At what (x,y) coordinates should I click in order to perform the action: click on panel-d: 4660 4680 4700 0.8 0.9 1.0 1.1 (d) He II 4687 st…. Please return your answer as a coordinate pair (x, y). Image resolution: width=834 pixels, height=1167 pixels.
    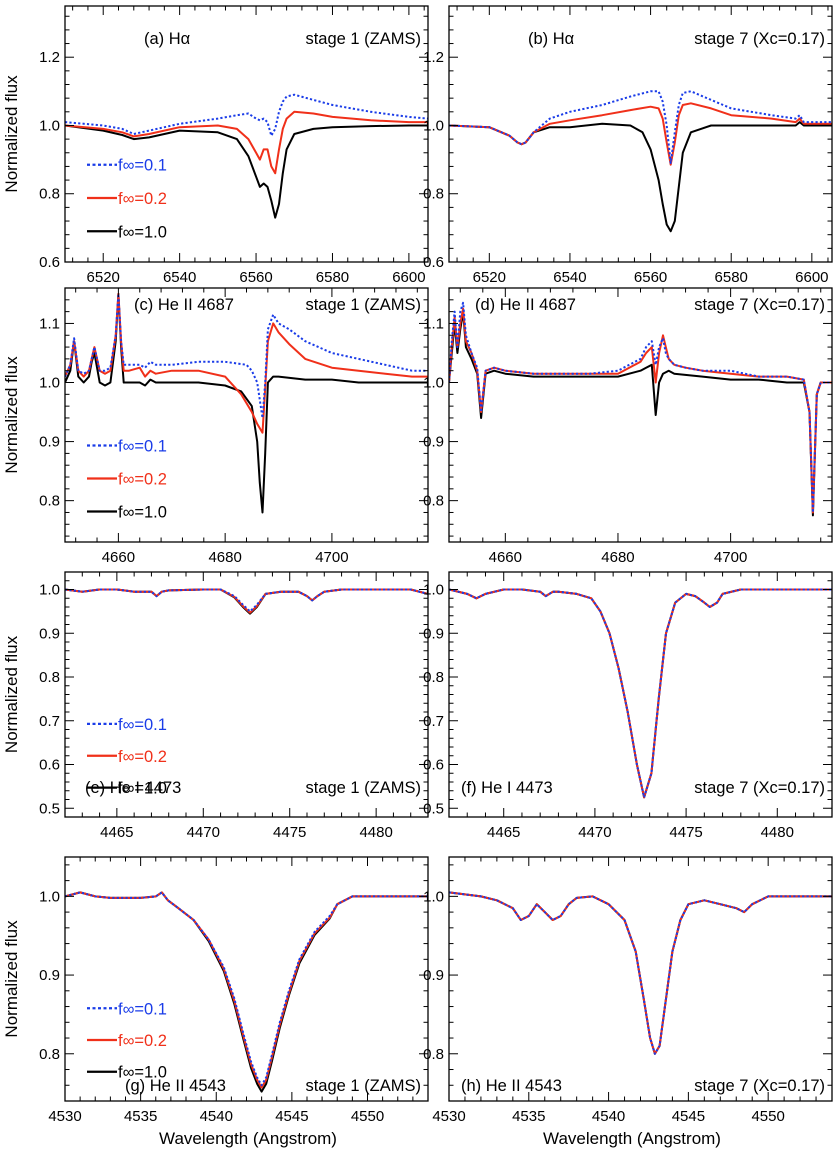
    Looking at the image, I should click on (628, 426).